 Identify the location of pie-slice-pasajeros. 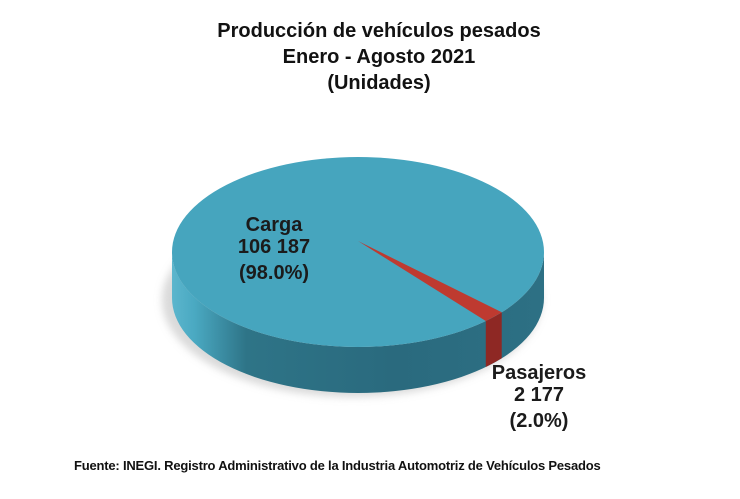
(430, 281).